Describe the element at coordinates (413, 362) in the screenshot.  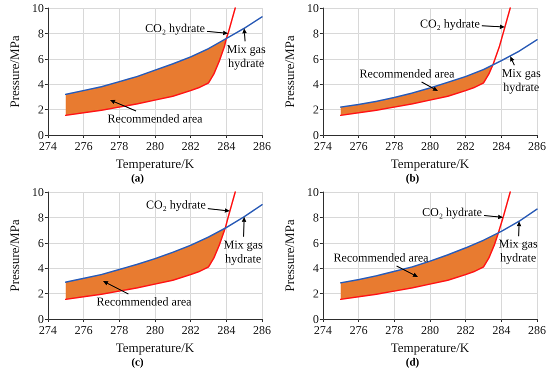
I see `text: (d)` at that location.